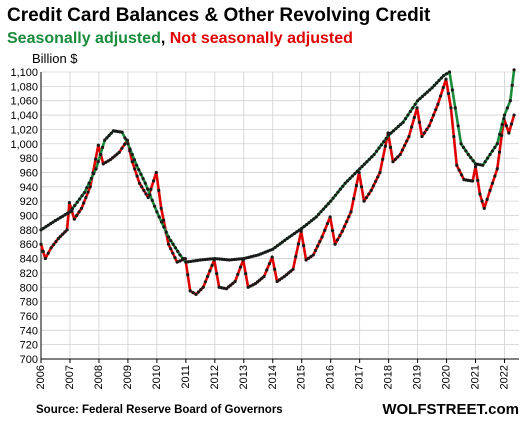 This screenshot has height=428, width=527. Describe the element at coordinates (29, 231) in the screenshot. I see `y-tick-label: 880` at that location.